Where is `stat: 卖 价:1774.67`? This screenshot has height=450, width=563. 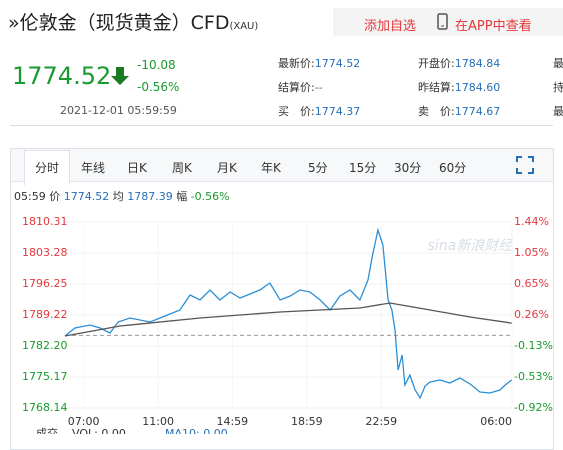
stat: 卖 价:1774.67 is located at coordinates (459, 111).